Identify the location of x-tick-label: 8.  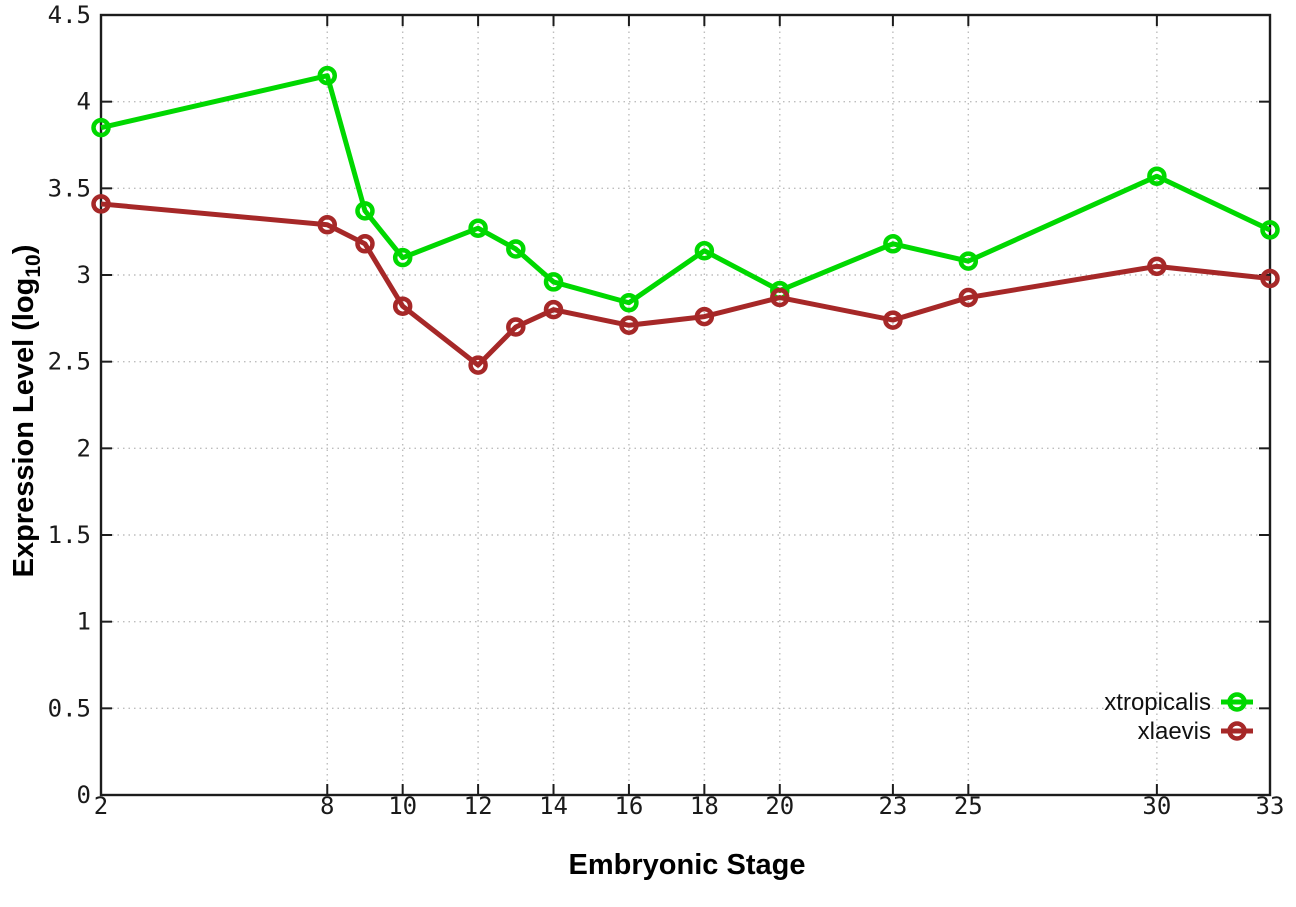
(327, 806).